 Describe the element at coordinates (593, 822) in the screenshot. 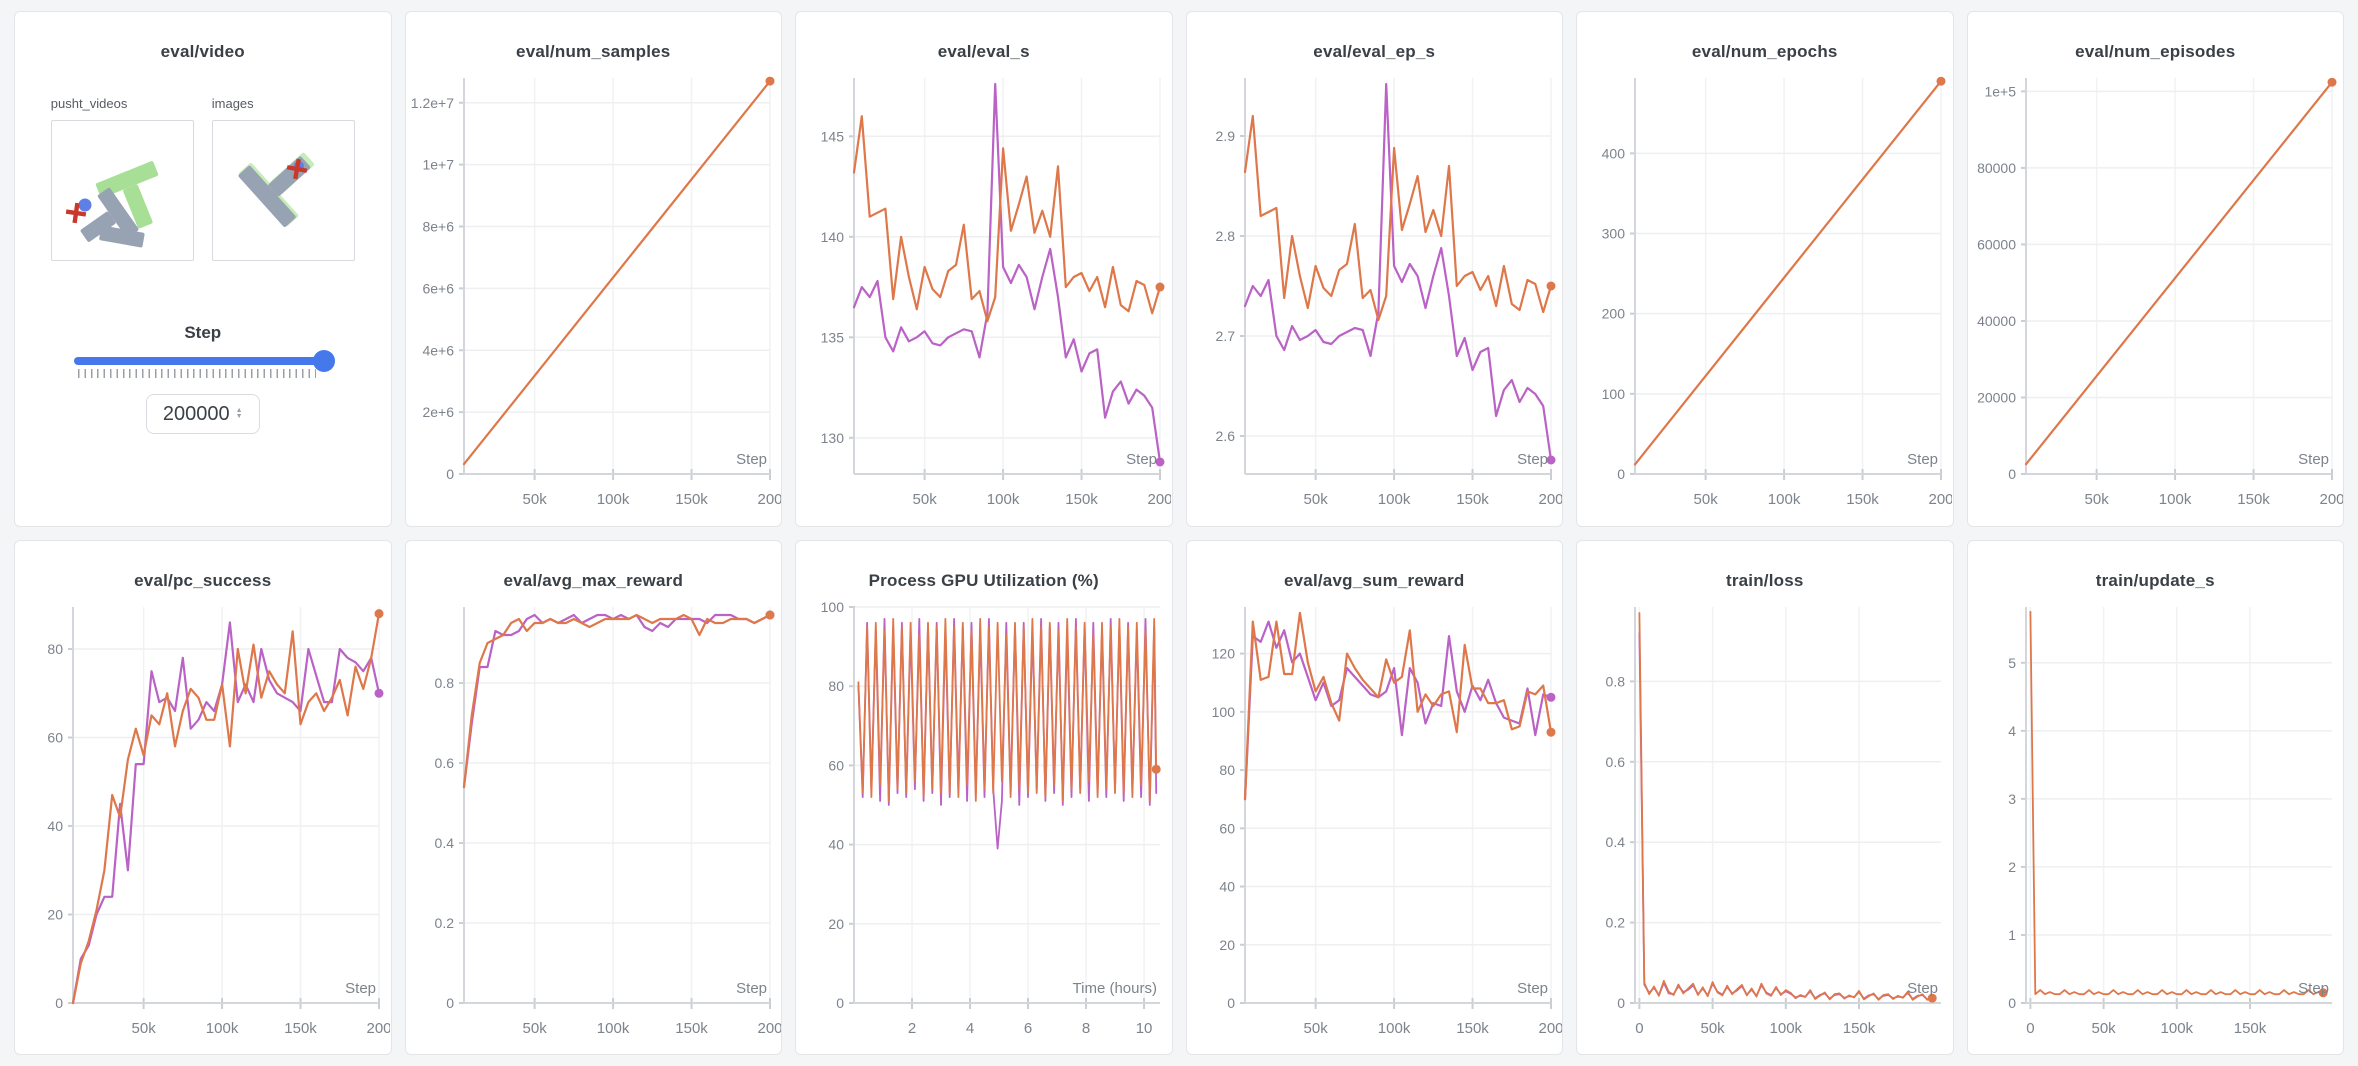

I see `line-chart-eval-avg-max-reward: 50k 100k 150k 200 0 0.2 0.4 0.6 0.8 Step` at that location.